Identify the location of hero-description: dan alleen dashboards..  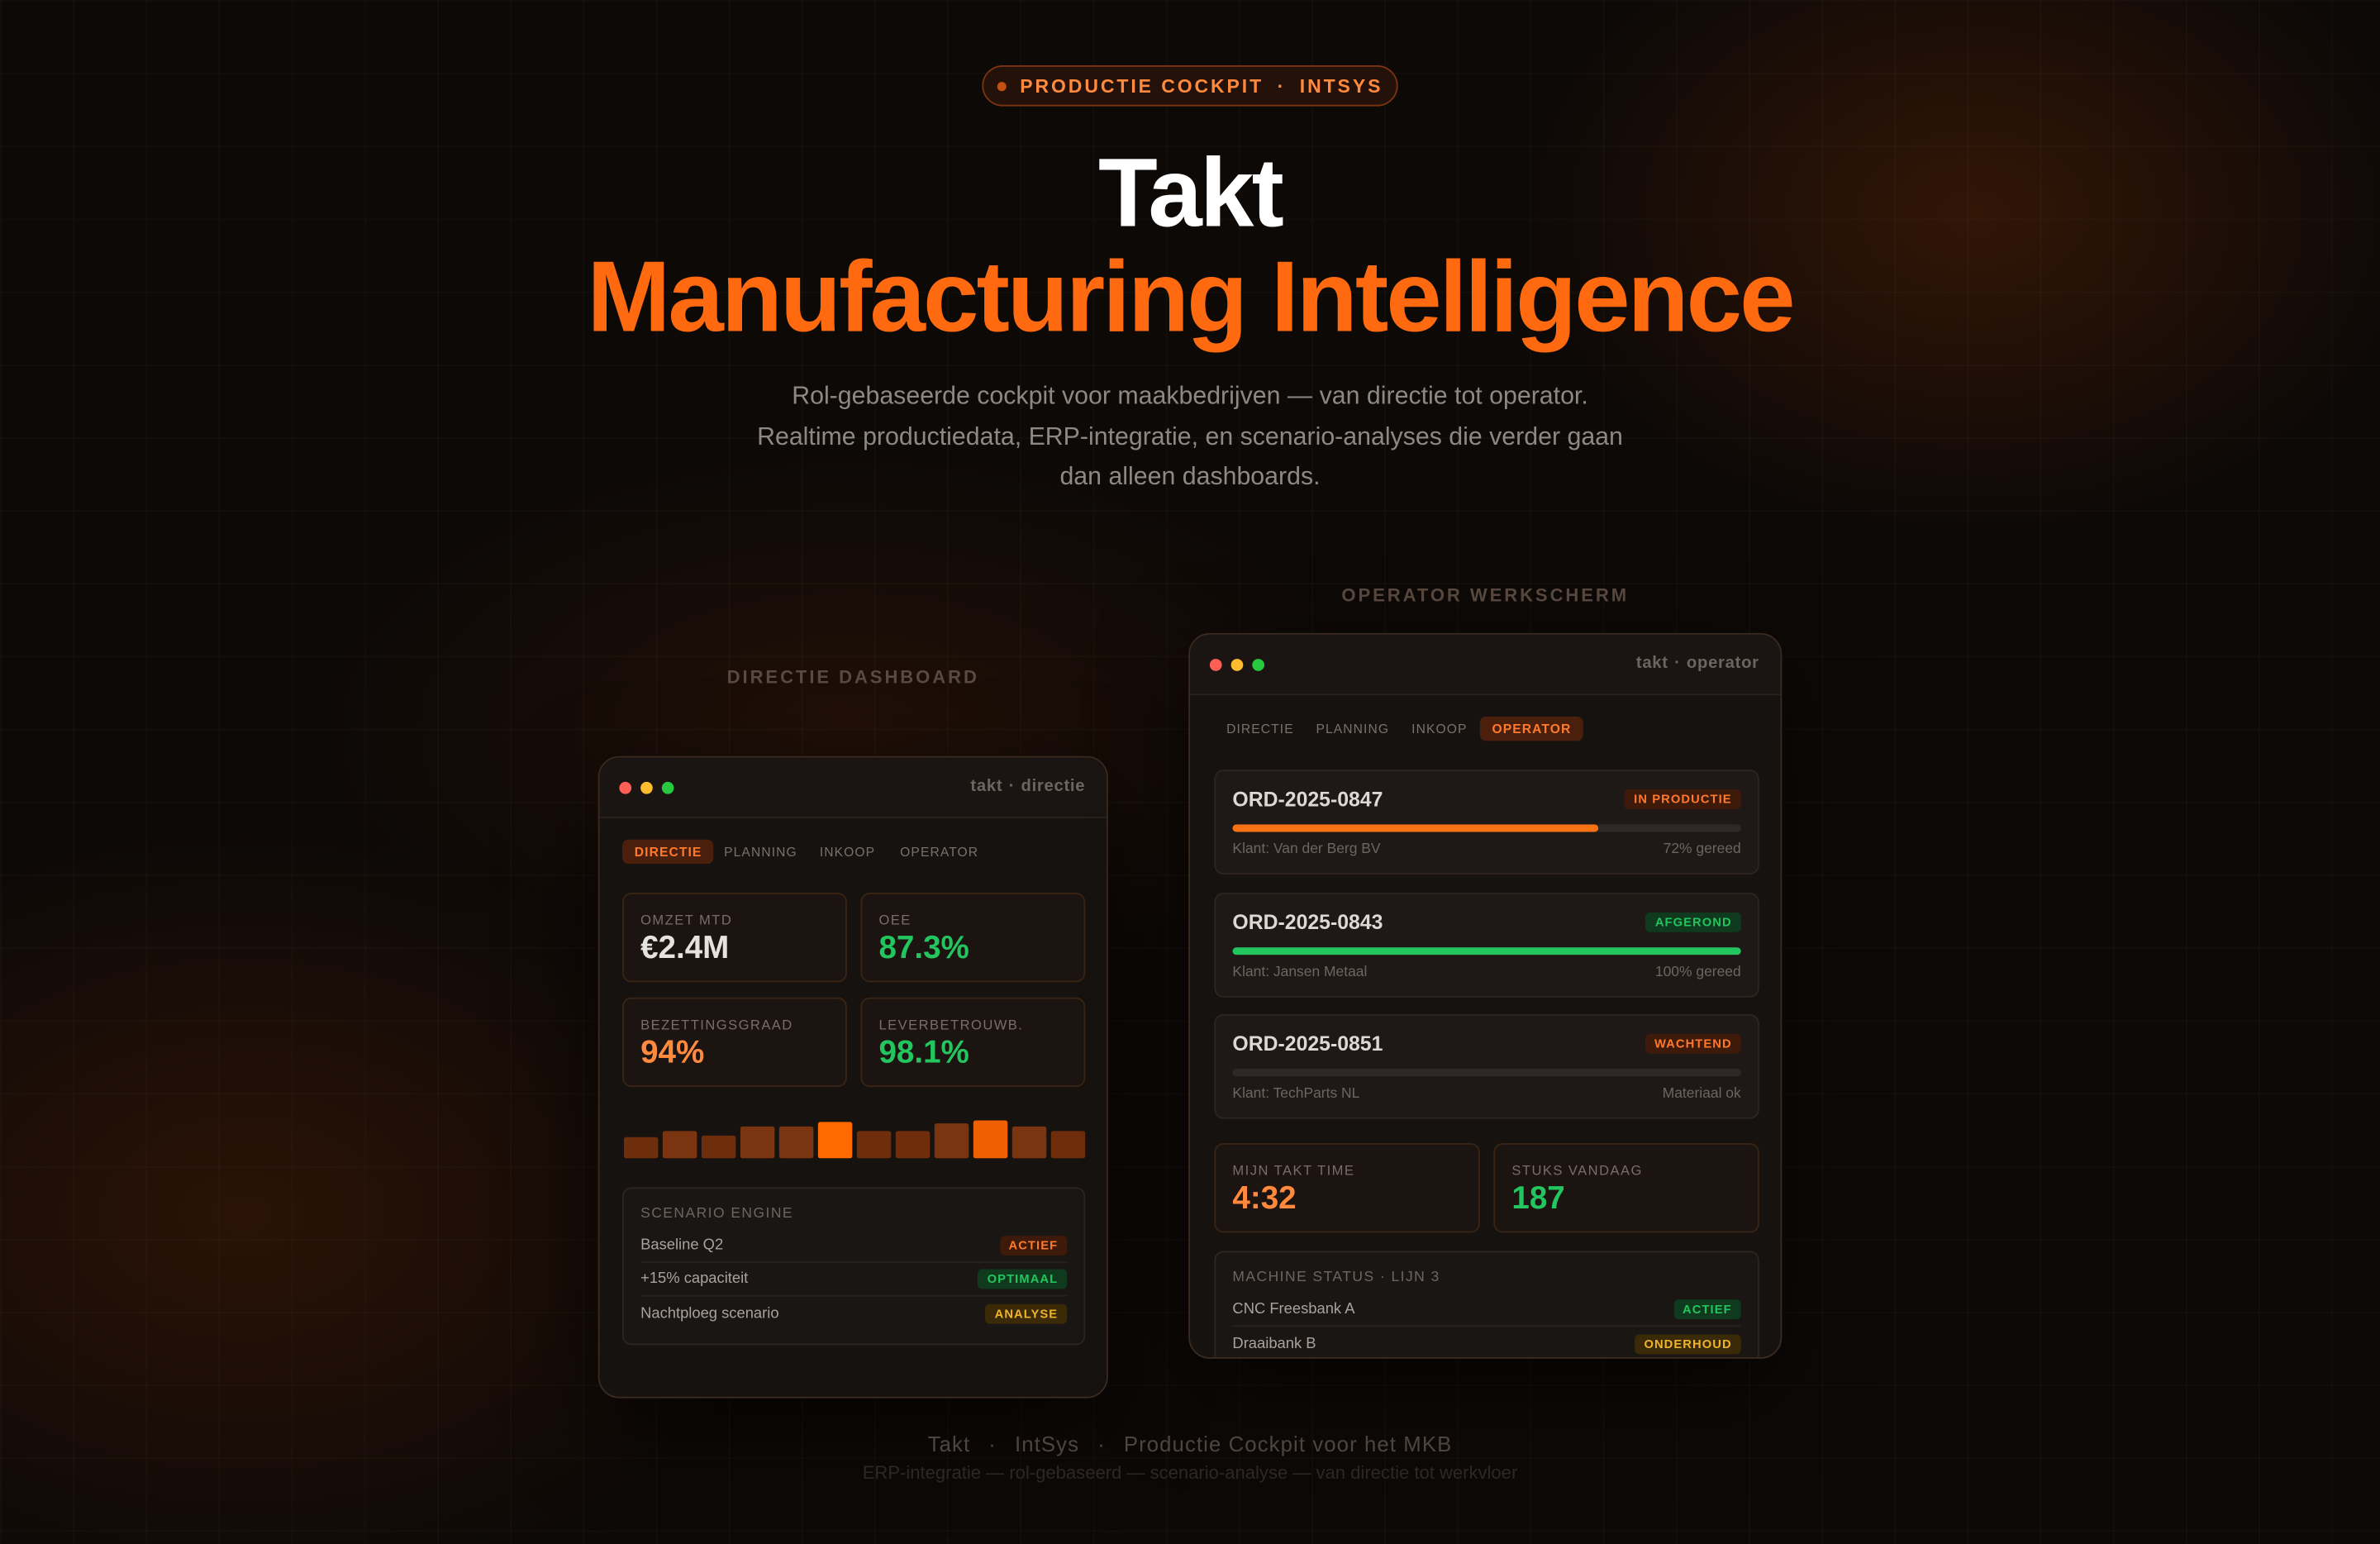
(1190, 477).